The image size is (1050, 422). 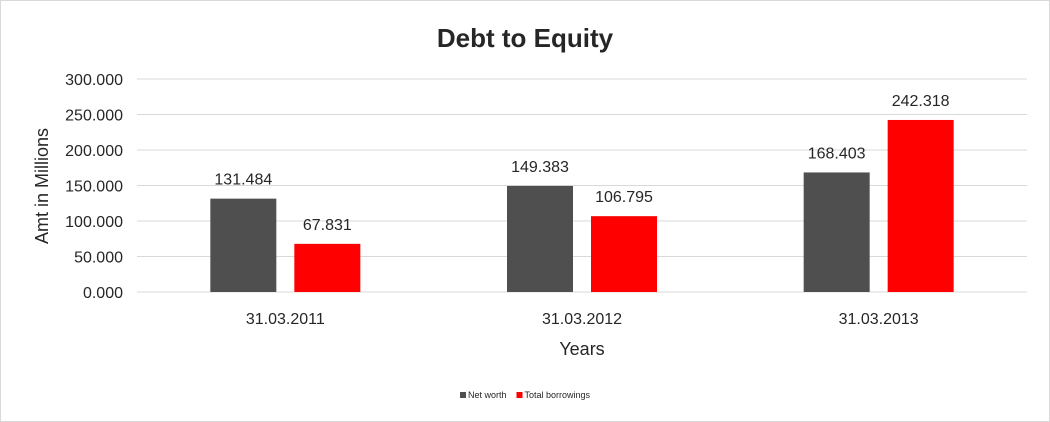 What do you see at coordinates (487, 395) in the screenshot?
I see `legend-label: Net worth` at bounding box center [487, 395].